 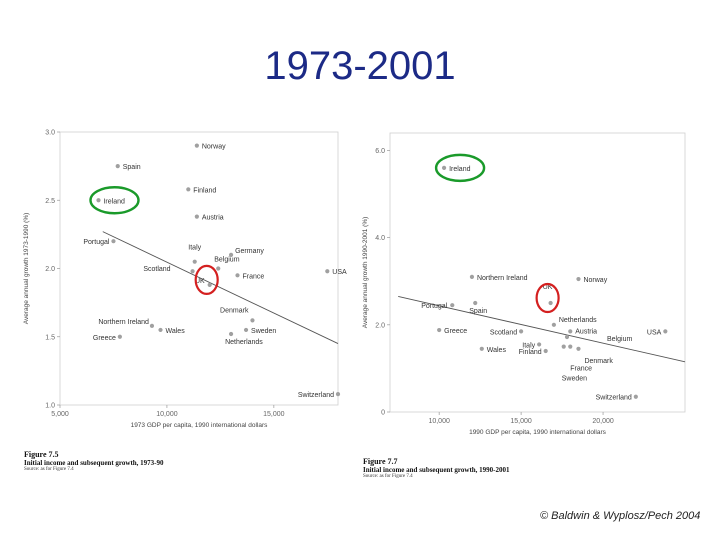 I want to click on x-tick-label: 10,000, so click(x=167, y=414).